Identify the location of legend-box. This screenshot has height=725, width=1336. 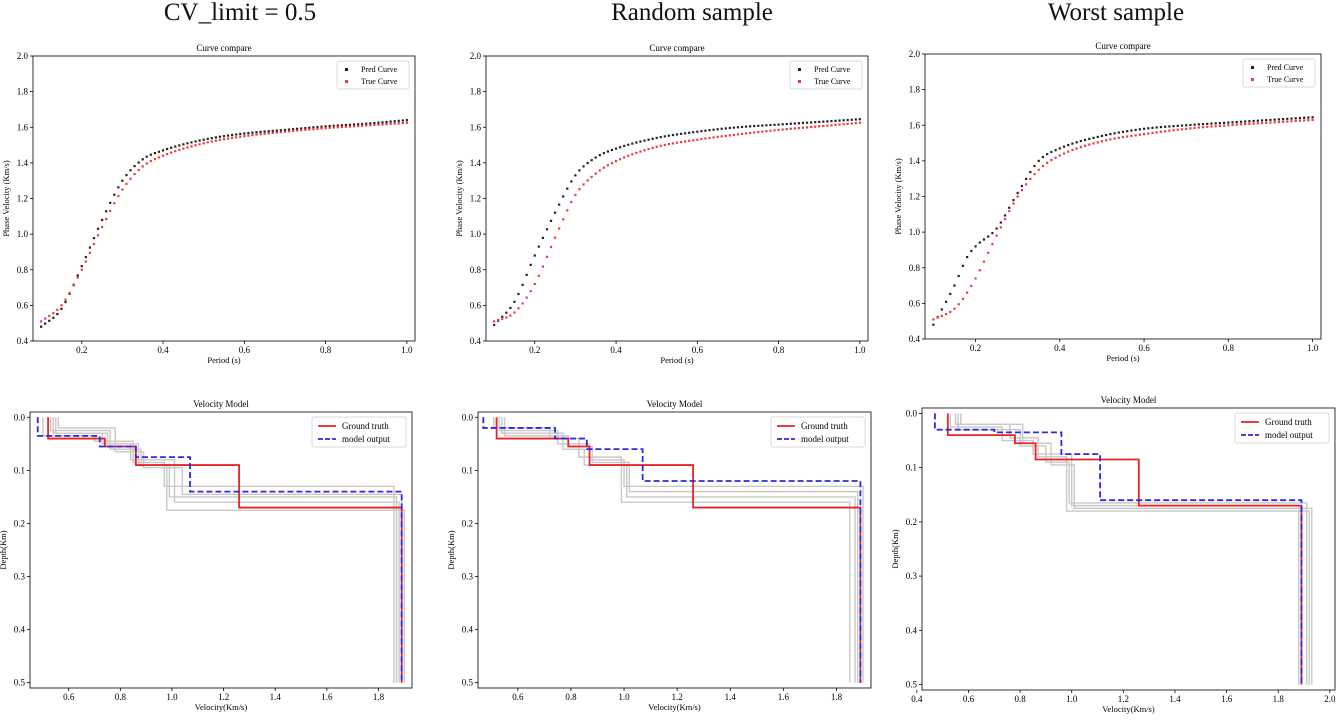
(1279, 73).